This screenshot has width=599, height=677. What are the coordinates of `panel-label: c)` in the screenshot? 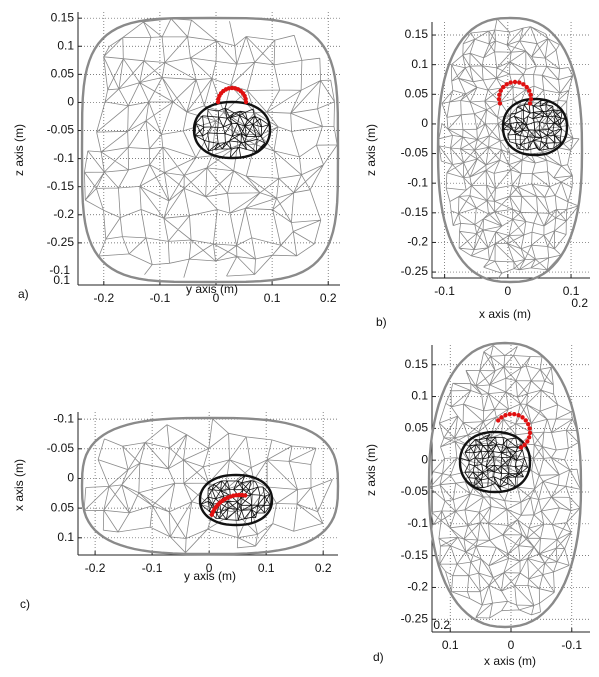 It's located at (25, 604).